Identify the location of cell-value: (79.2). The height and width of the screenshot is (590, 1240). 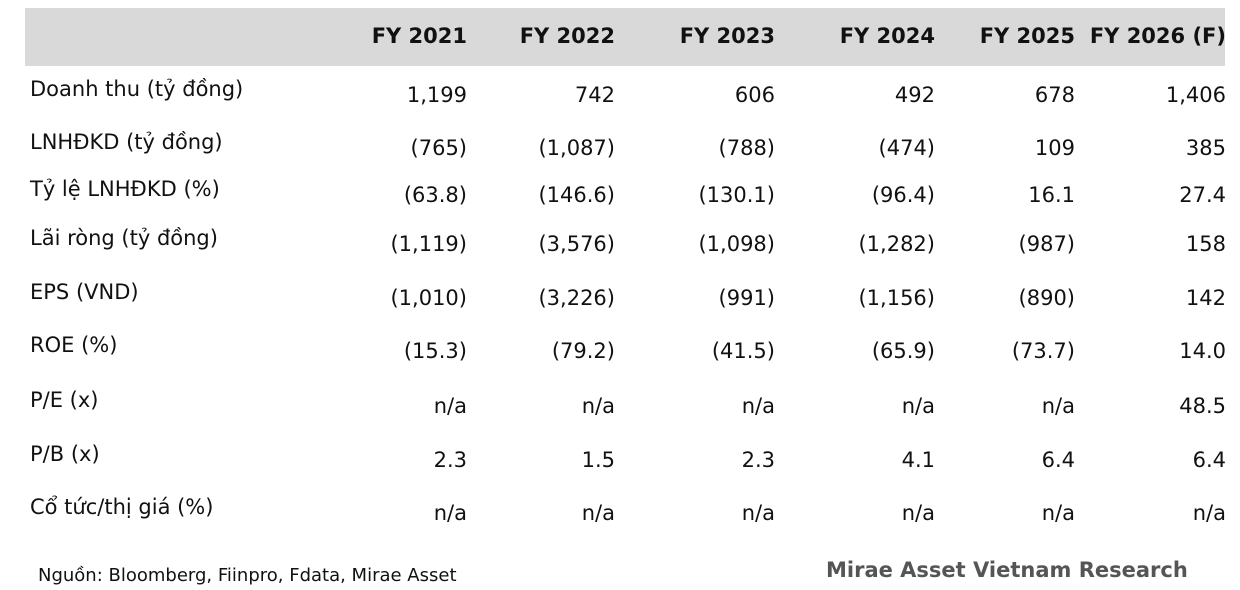
(583, 351).